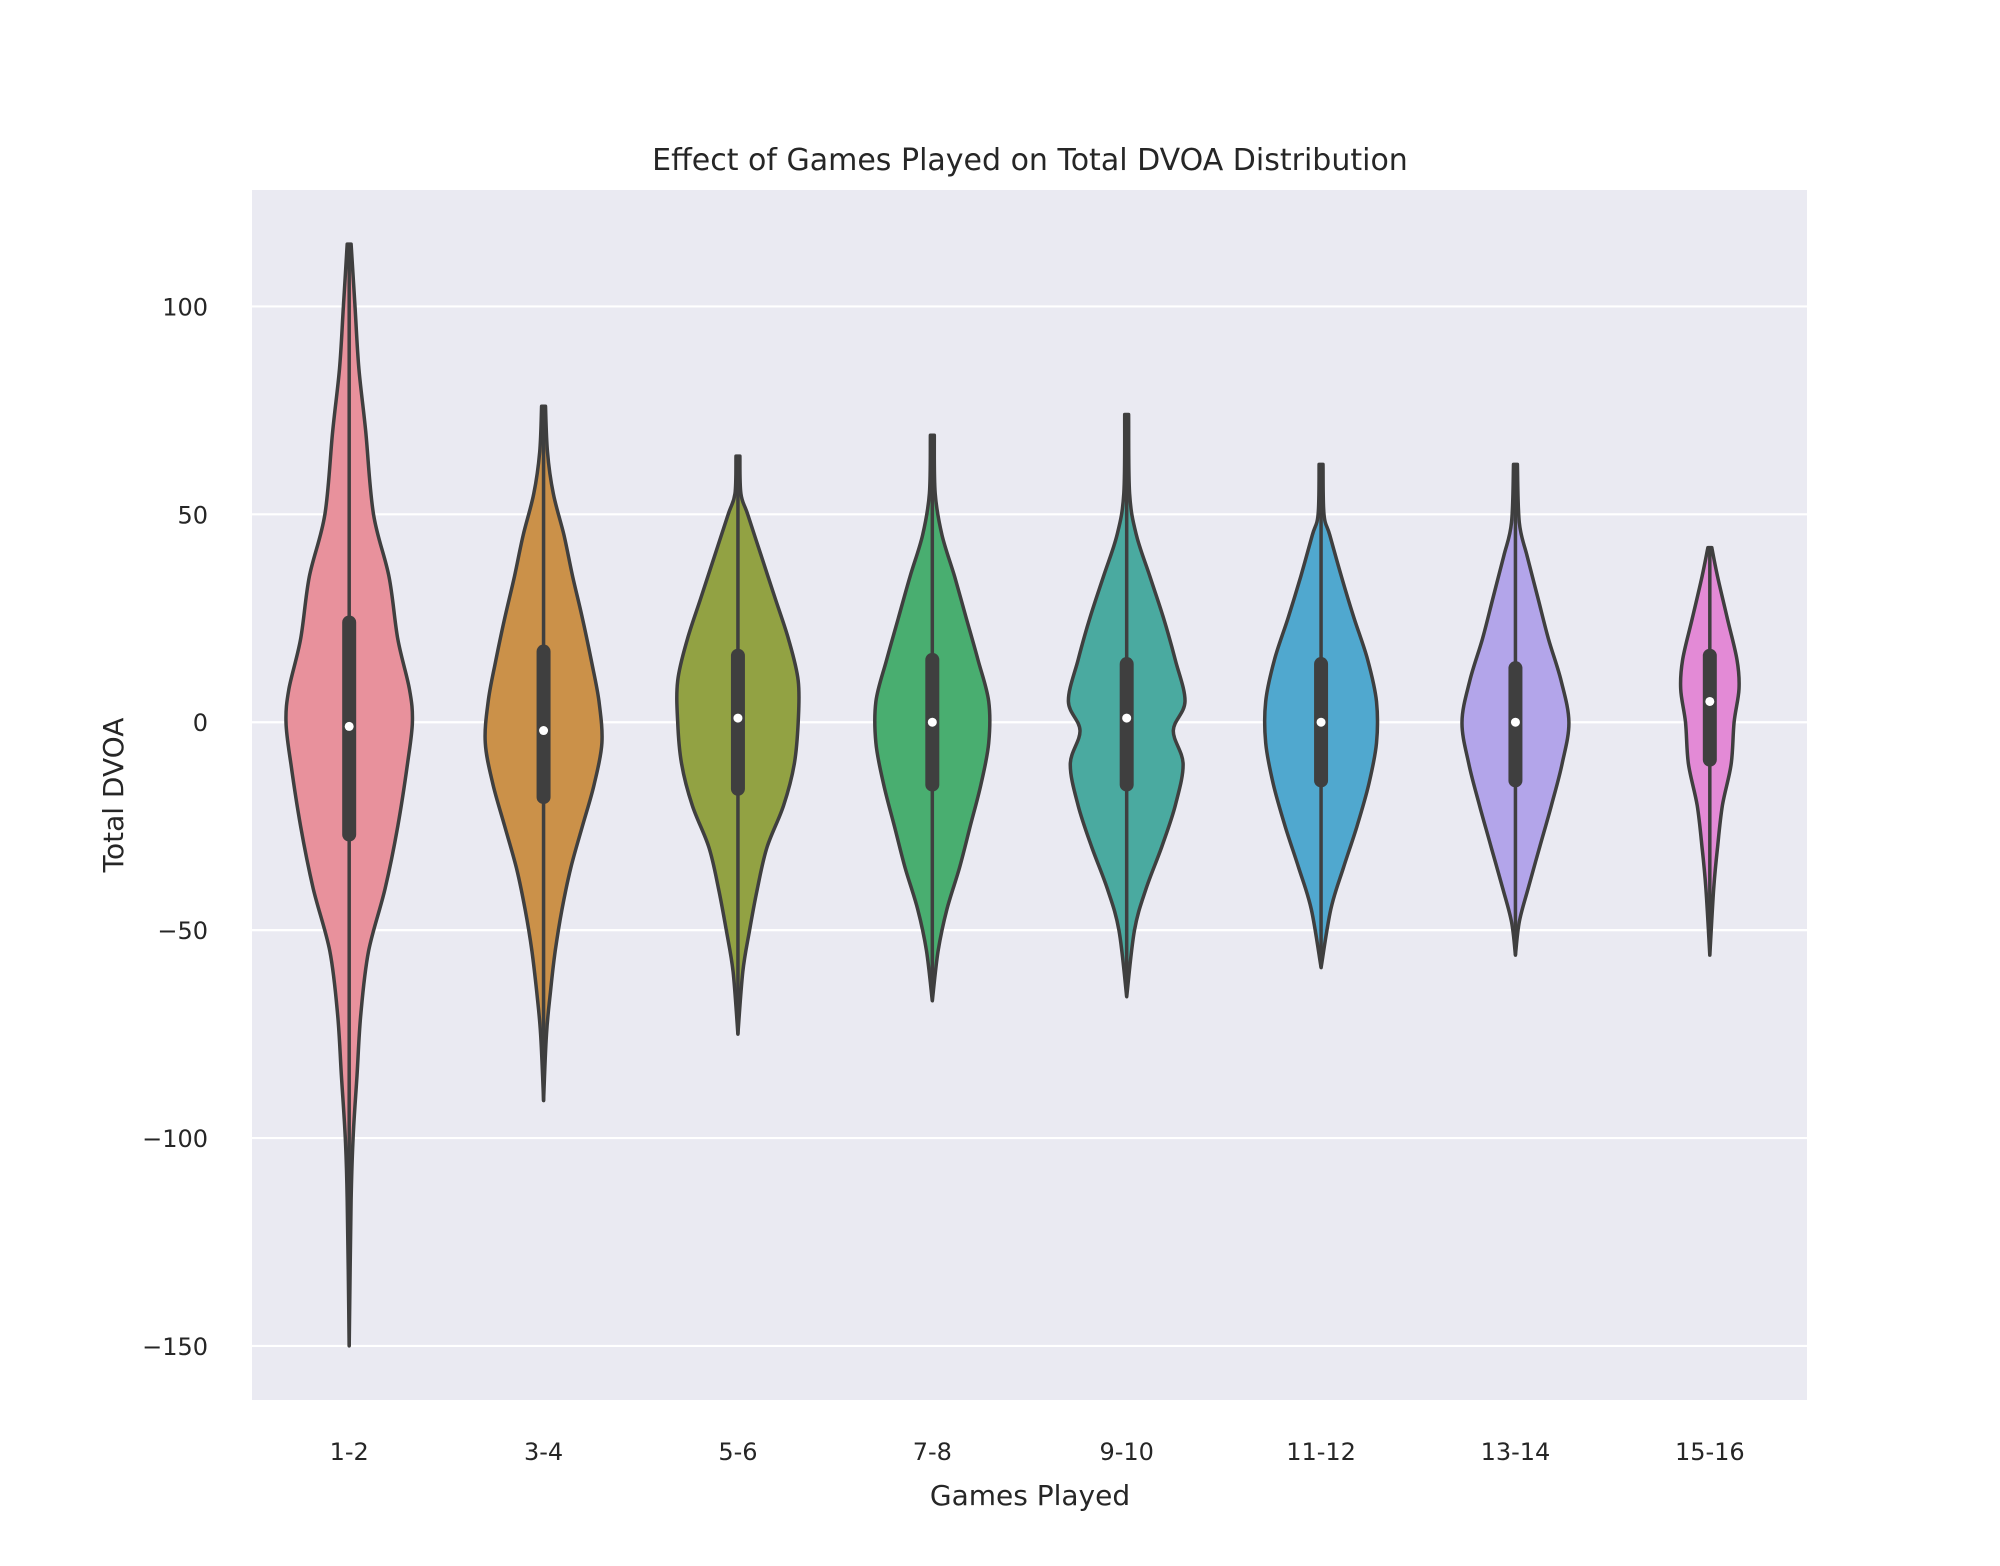 This screenshot has height=1566, width=2000. I want to click on x-tick-label: 9-10, so click(1126, 1452).